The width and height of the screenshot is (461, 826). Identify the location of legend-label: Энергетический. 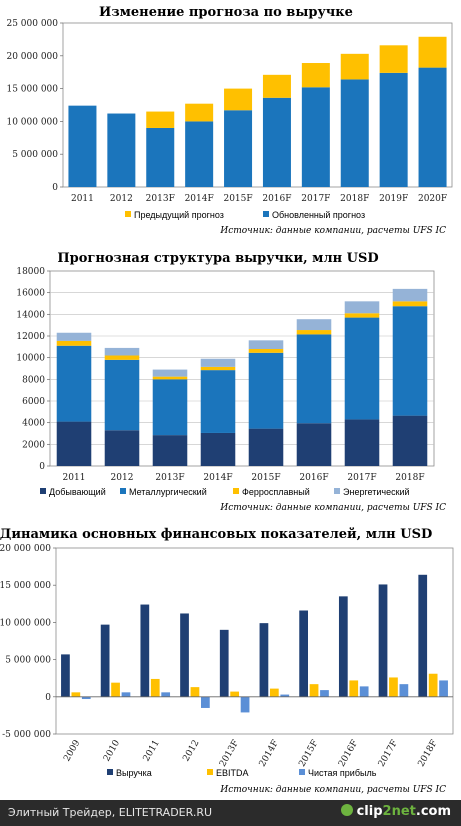
(376, 492).